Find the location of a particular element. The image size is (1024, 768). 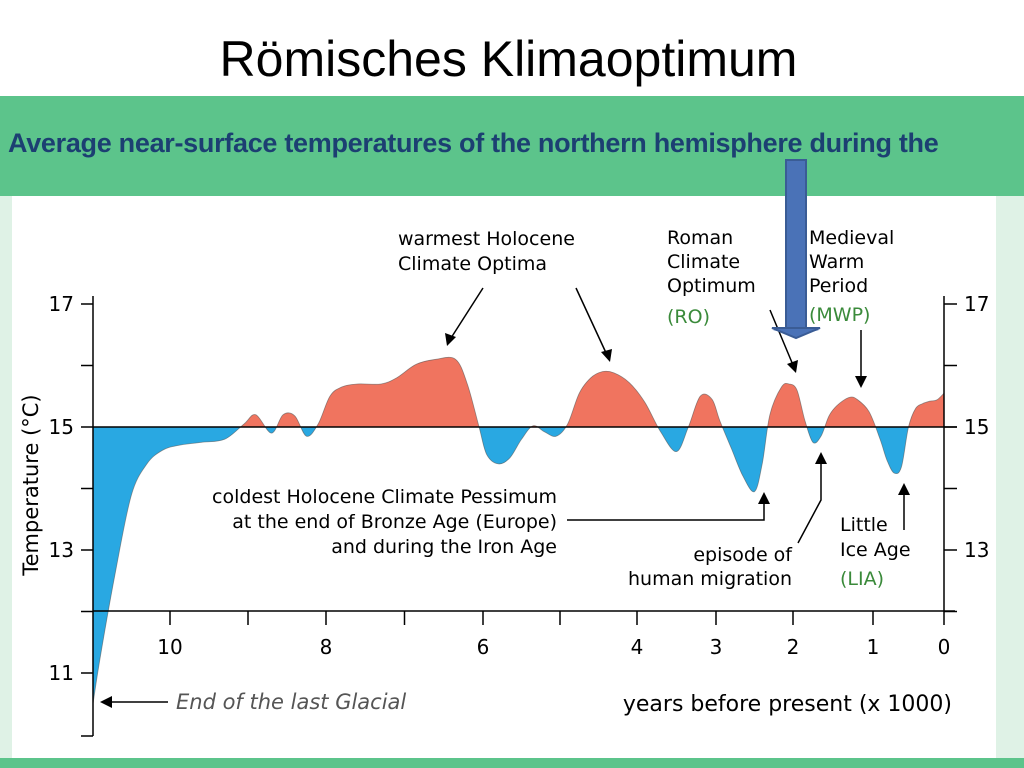

annotation-end-last-glacial: End of the last Glacial is located at coordinates (253, 702).